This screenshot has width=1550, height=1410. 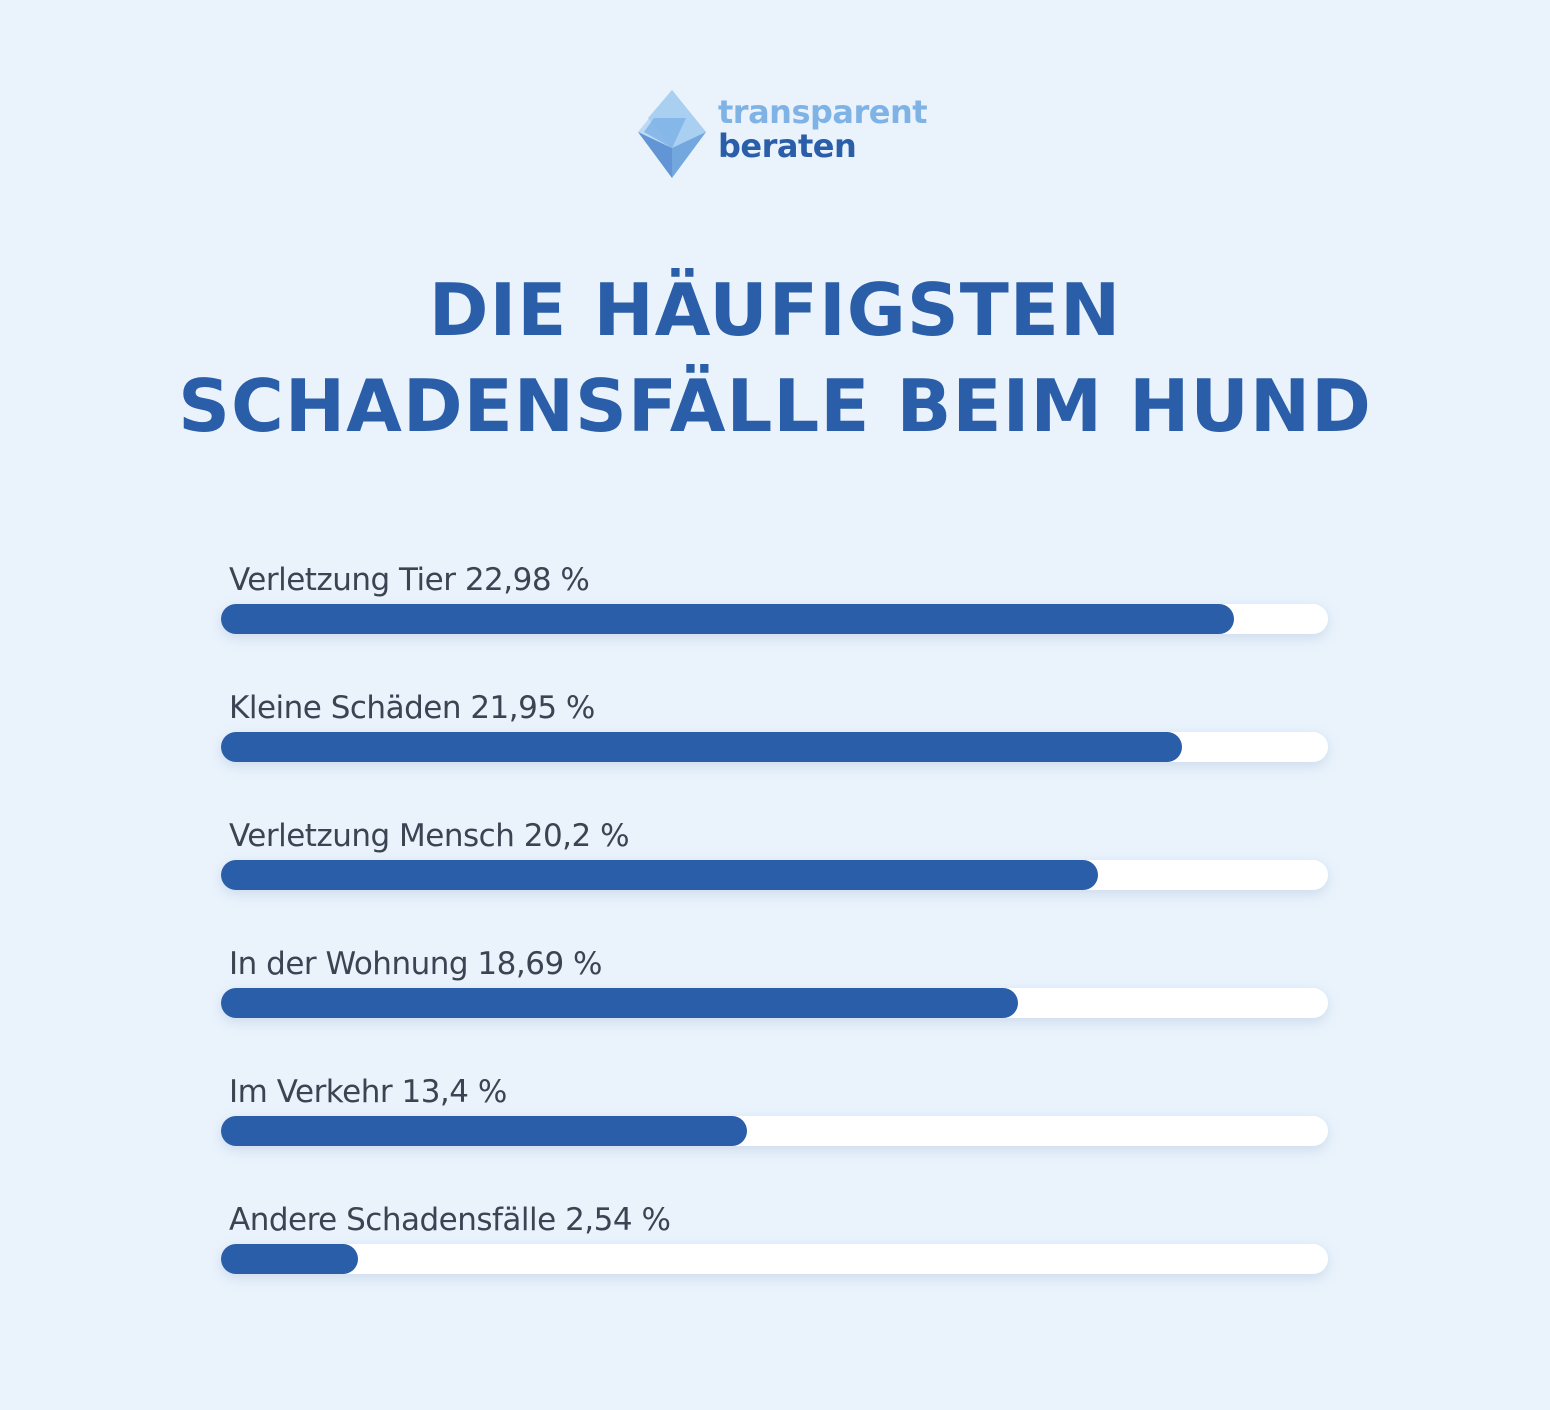 I want to click on bar-label: Kleine Schäden 21,95 %, so click(x=412, y=708).